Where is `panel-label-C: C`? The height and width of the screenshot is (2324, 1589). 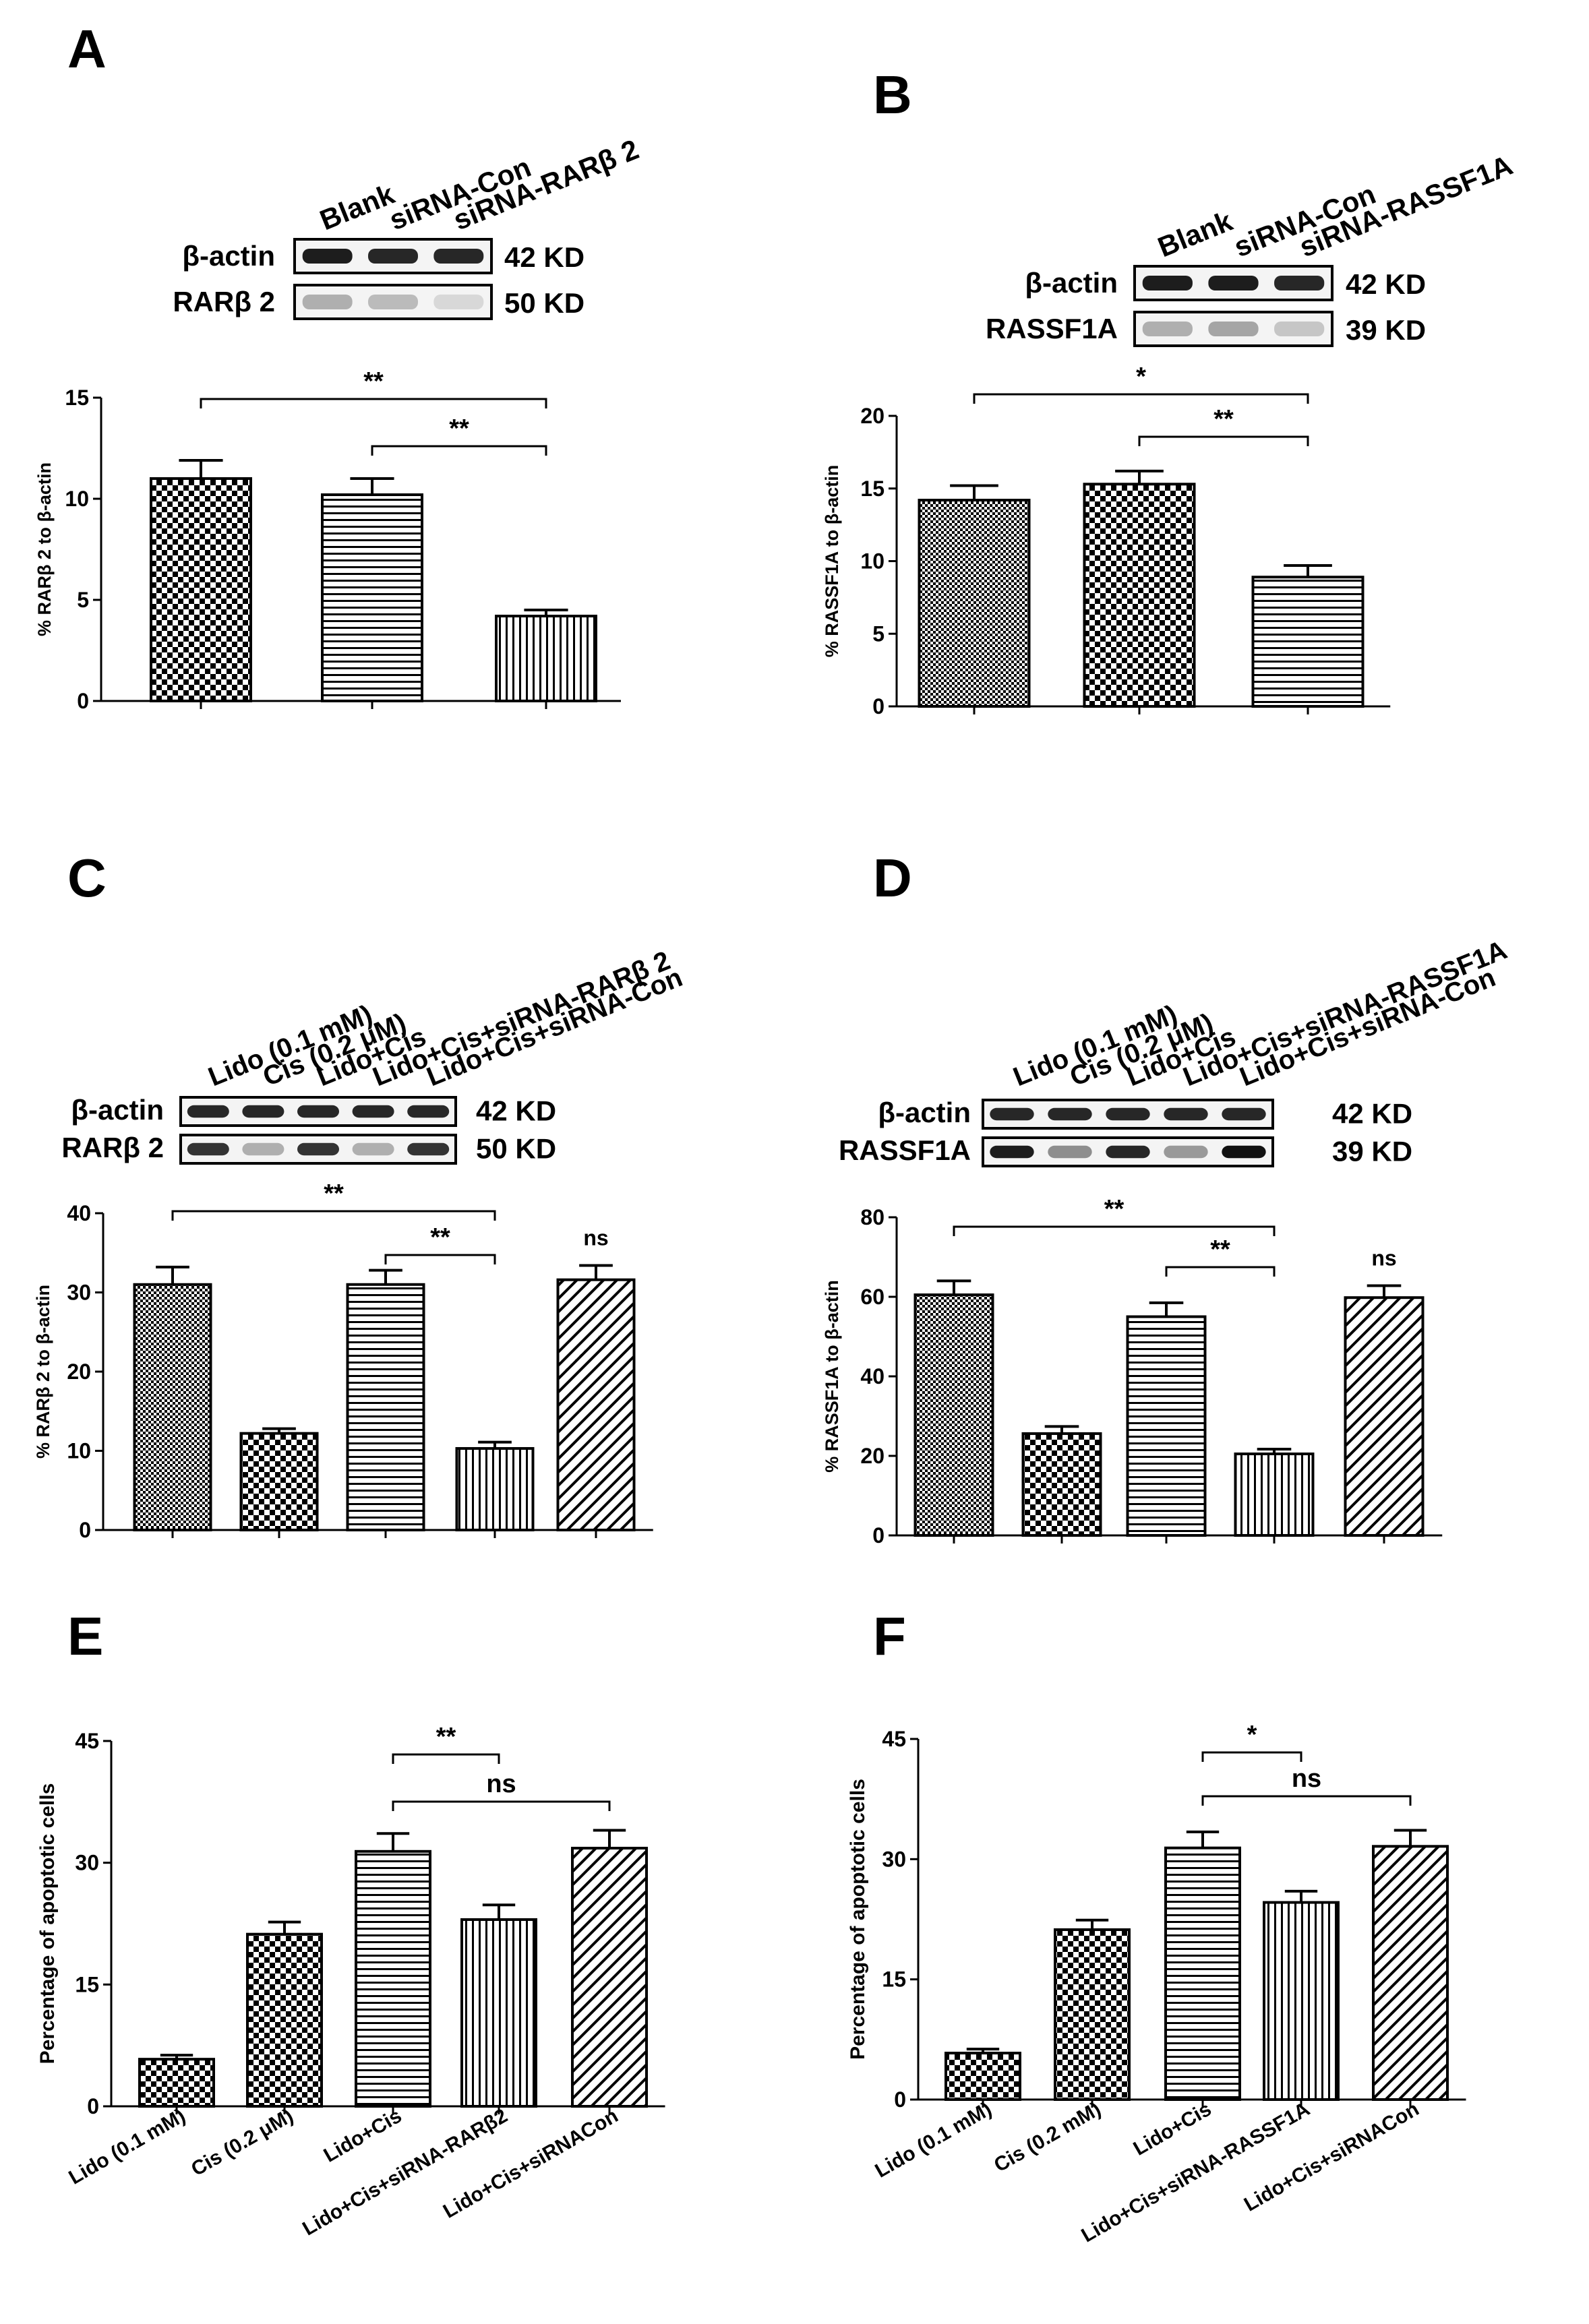
panel-label-C: C is located at coordinates (87, 878).